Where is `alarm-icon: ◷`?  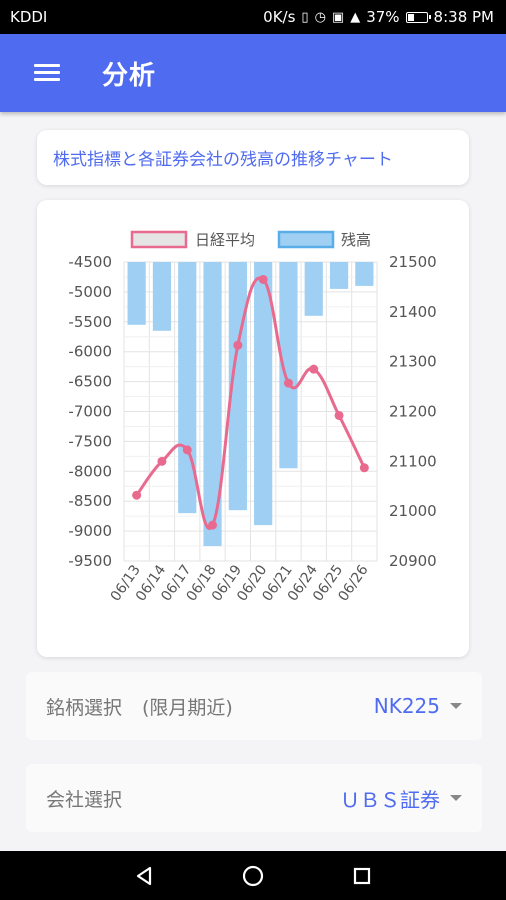 alarm-icon: ◷ is located at coordinates (320, 17).